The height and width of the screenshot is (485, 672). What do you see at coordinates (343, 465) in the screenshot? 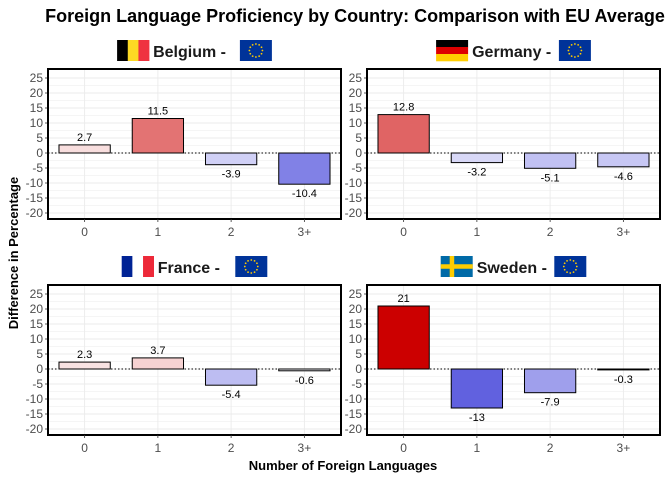
I see `x-axis-title: Number of Foreign Languages` at bounding box center [343, 465].